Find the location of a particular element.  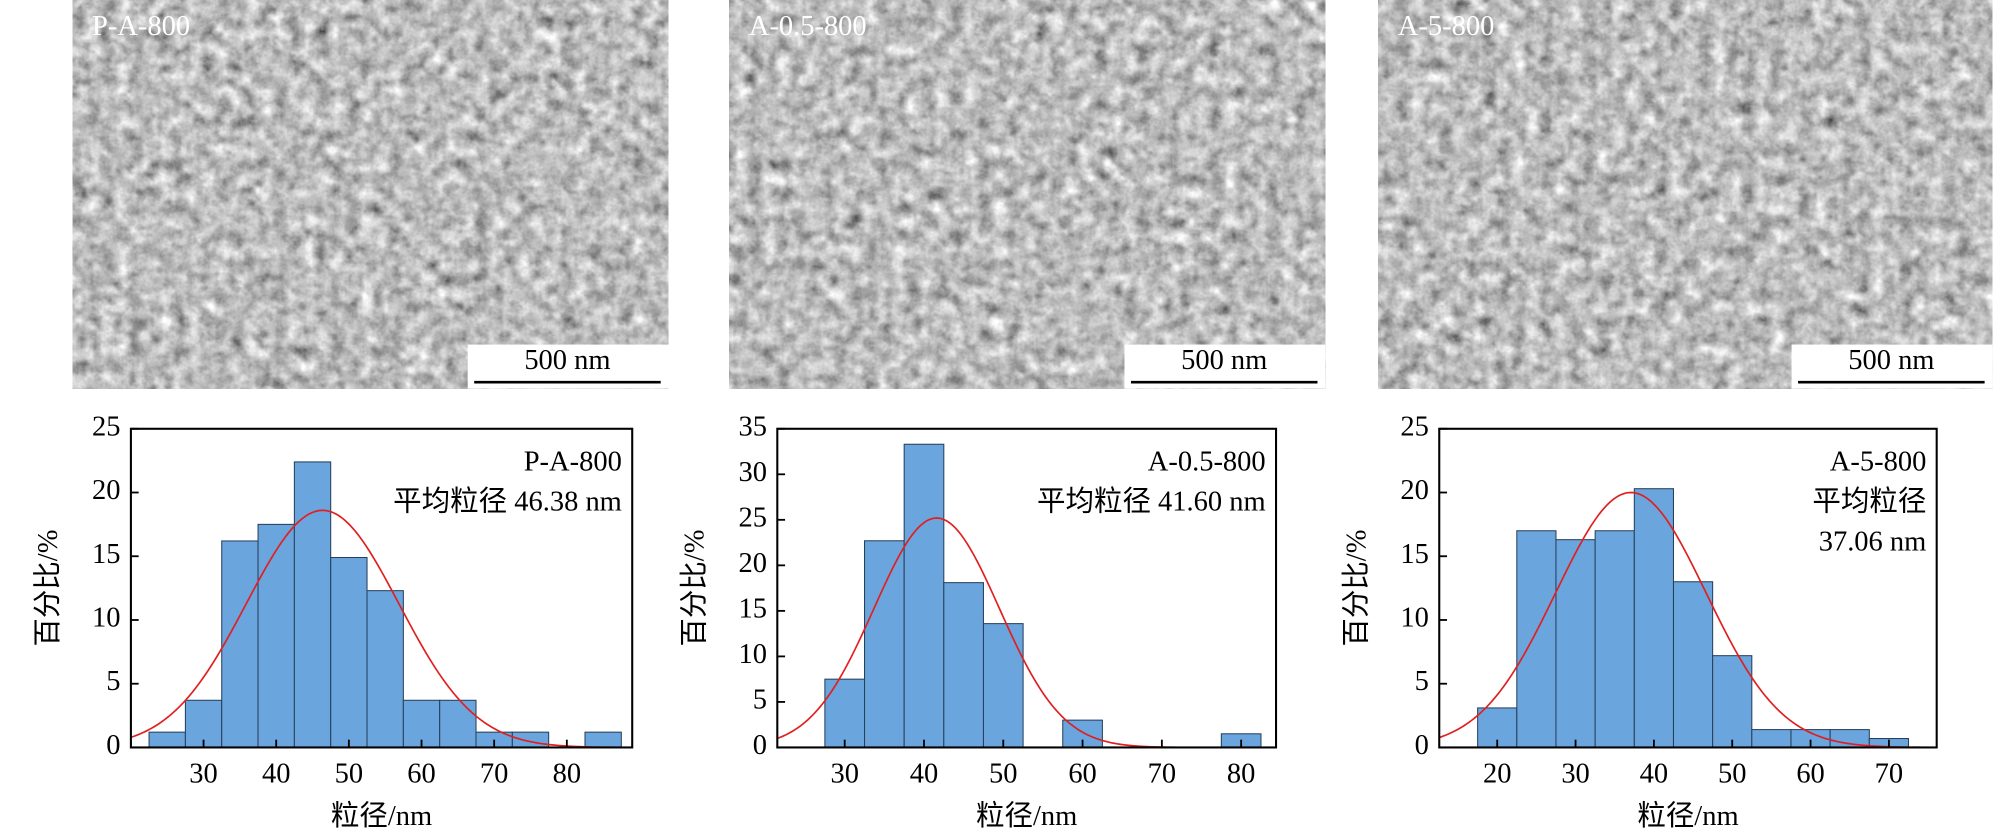

annotation: P-A-800 is located at coordinates (573, 461).